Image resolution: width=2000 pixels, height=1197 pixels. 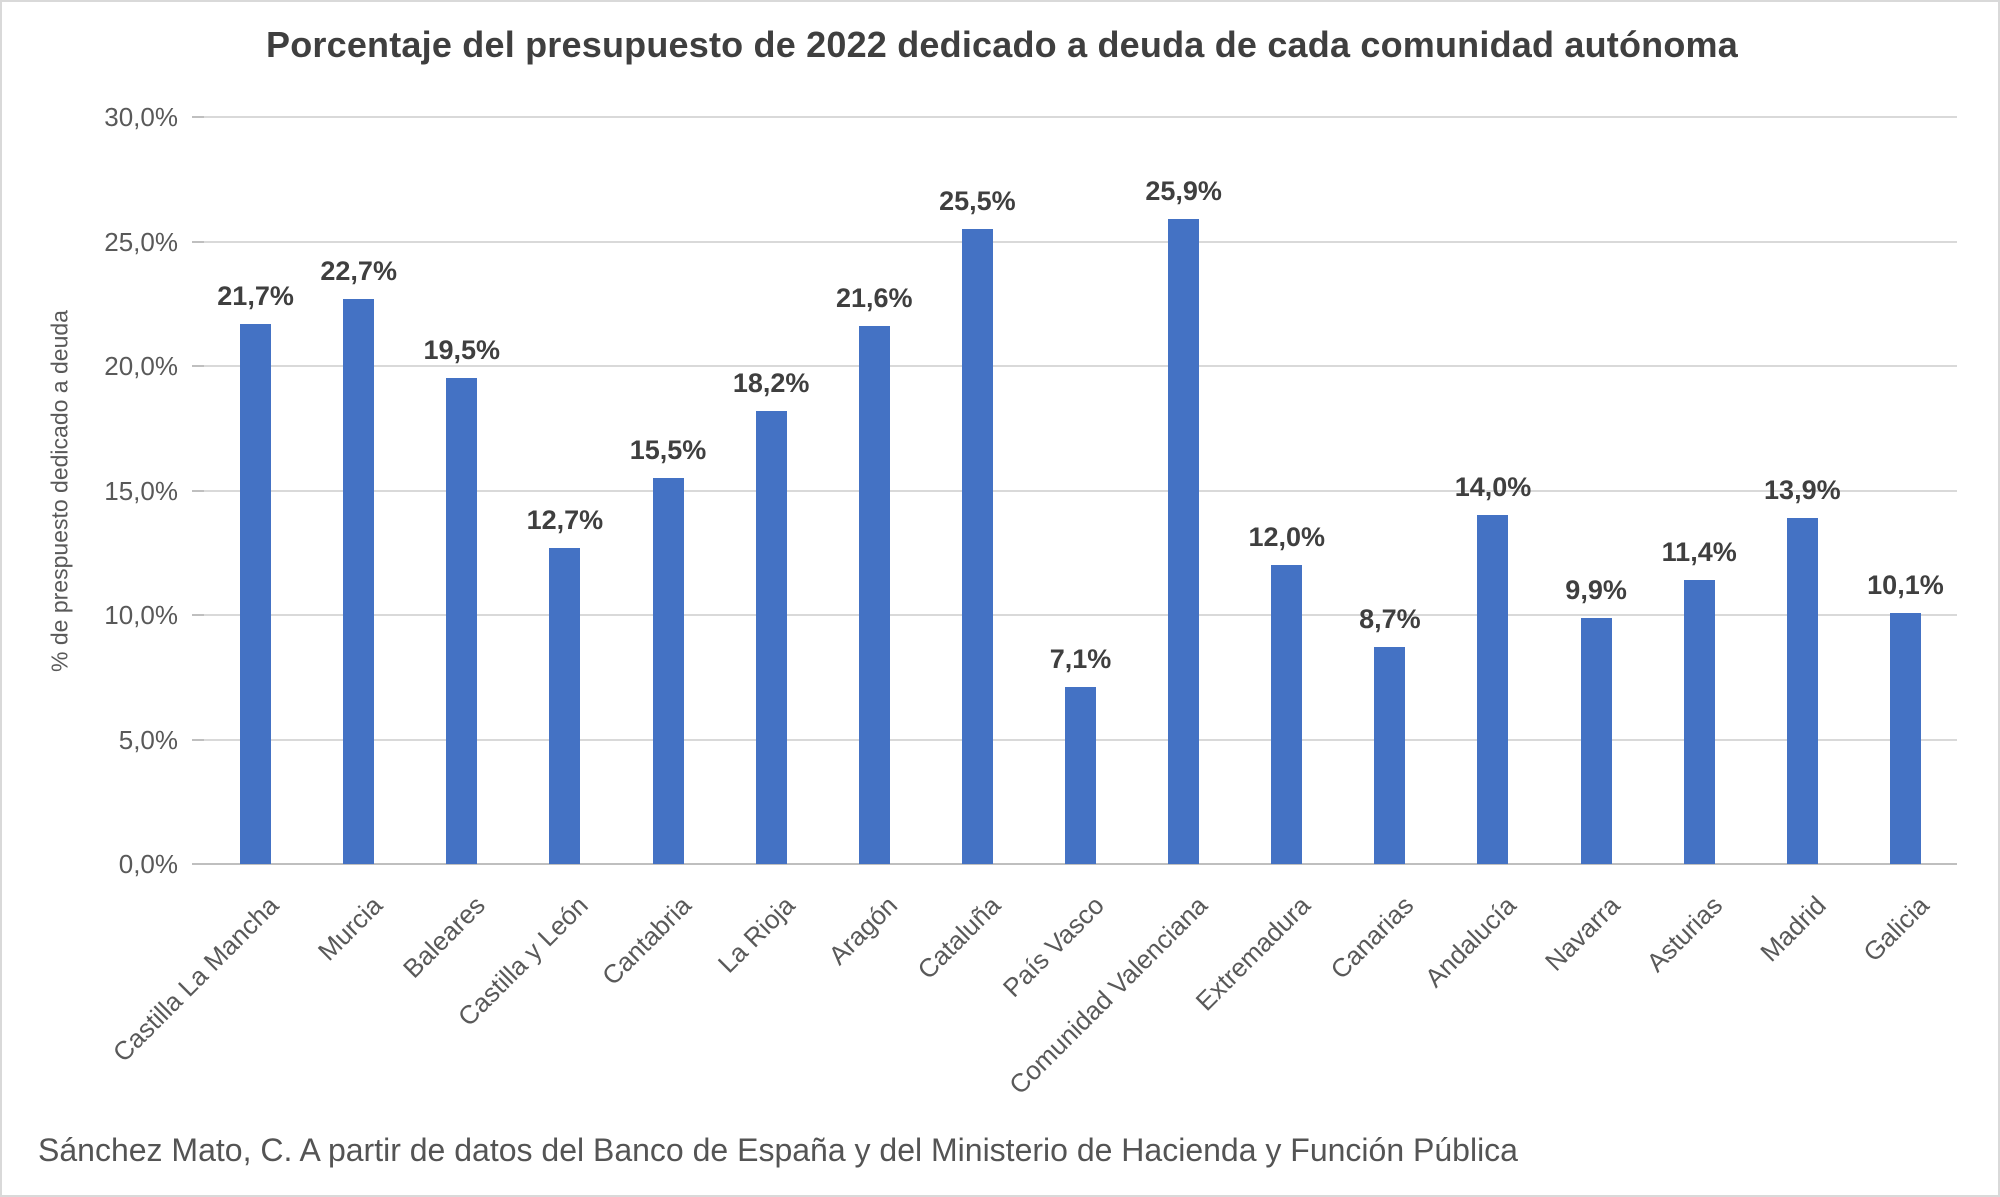 What do you see at coordinates (349, 928) in the screenshot?
I see `x-tick-label-text: Murcia` at bounding box center [349, 928].